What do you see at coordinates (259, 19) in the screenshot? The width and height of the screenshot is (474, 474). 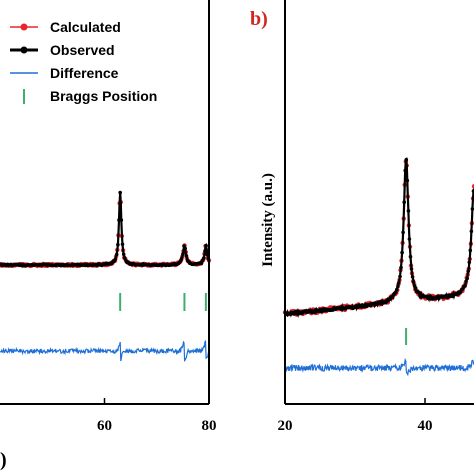 I see `panel-b-tag: b)` at bounding box center [259, 19].